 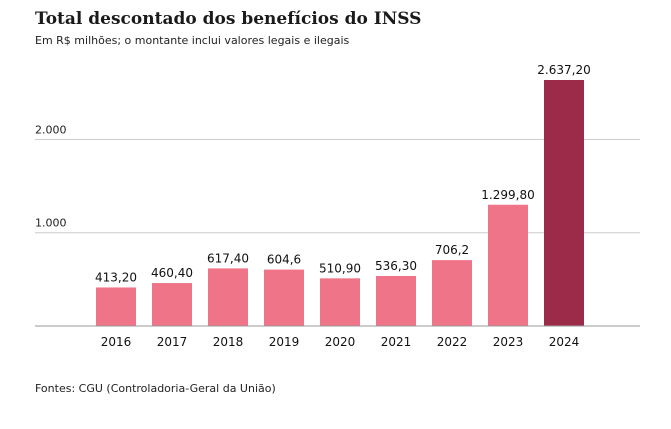 What do you see at coordinates (172, 273) in the screenshot?
I see `data-label: 460,40` at bounding box center [172, 273].